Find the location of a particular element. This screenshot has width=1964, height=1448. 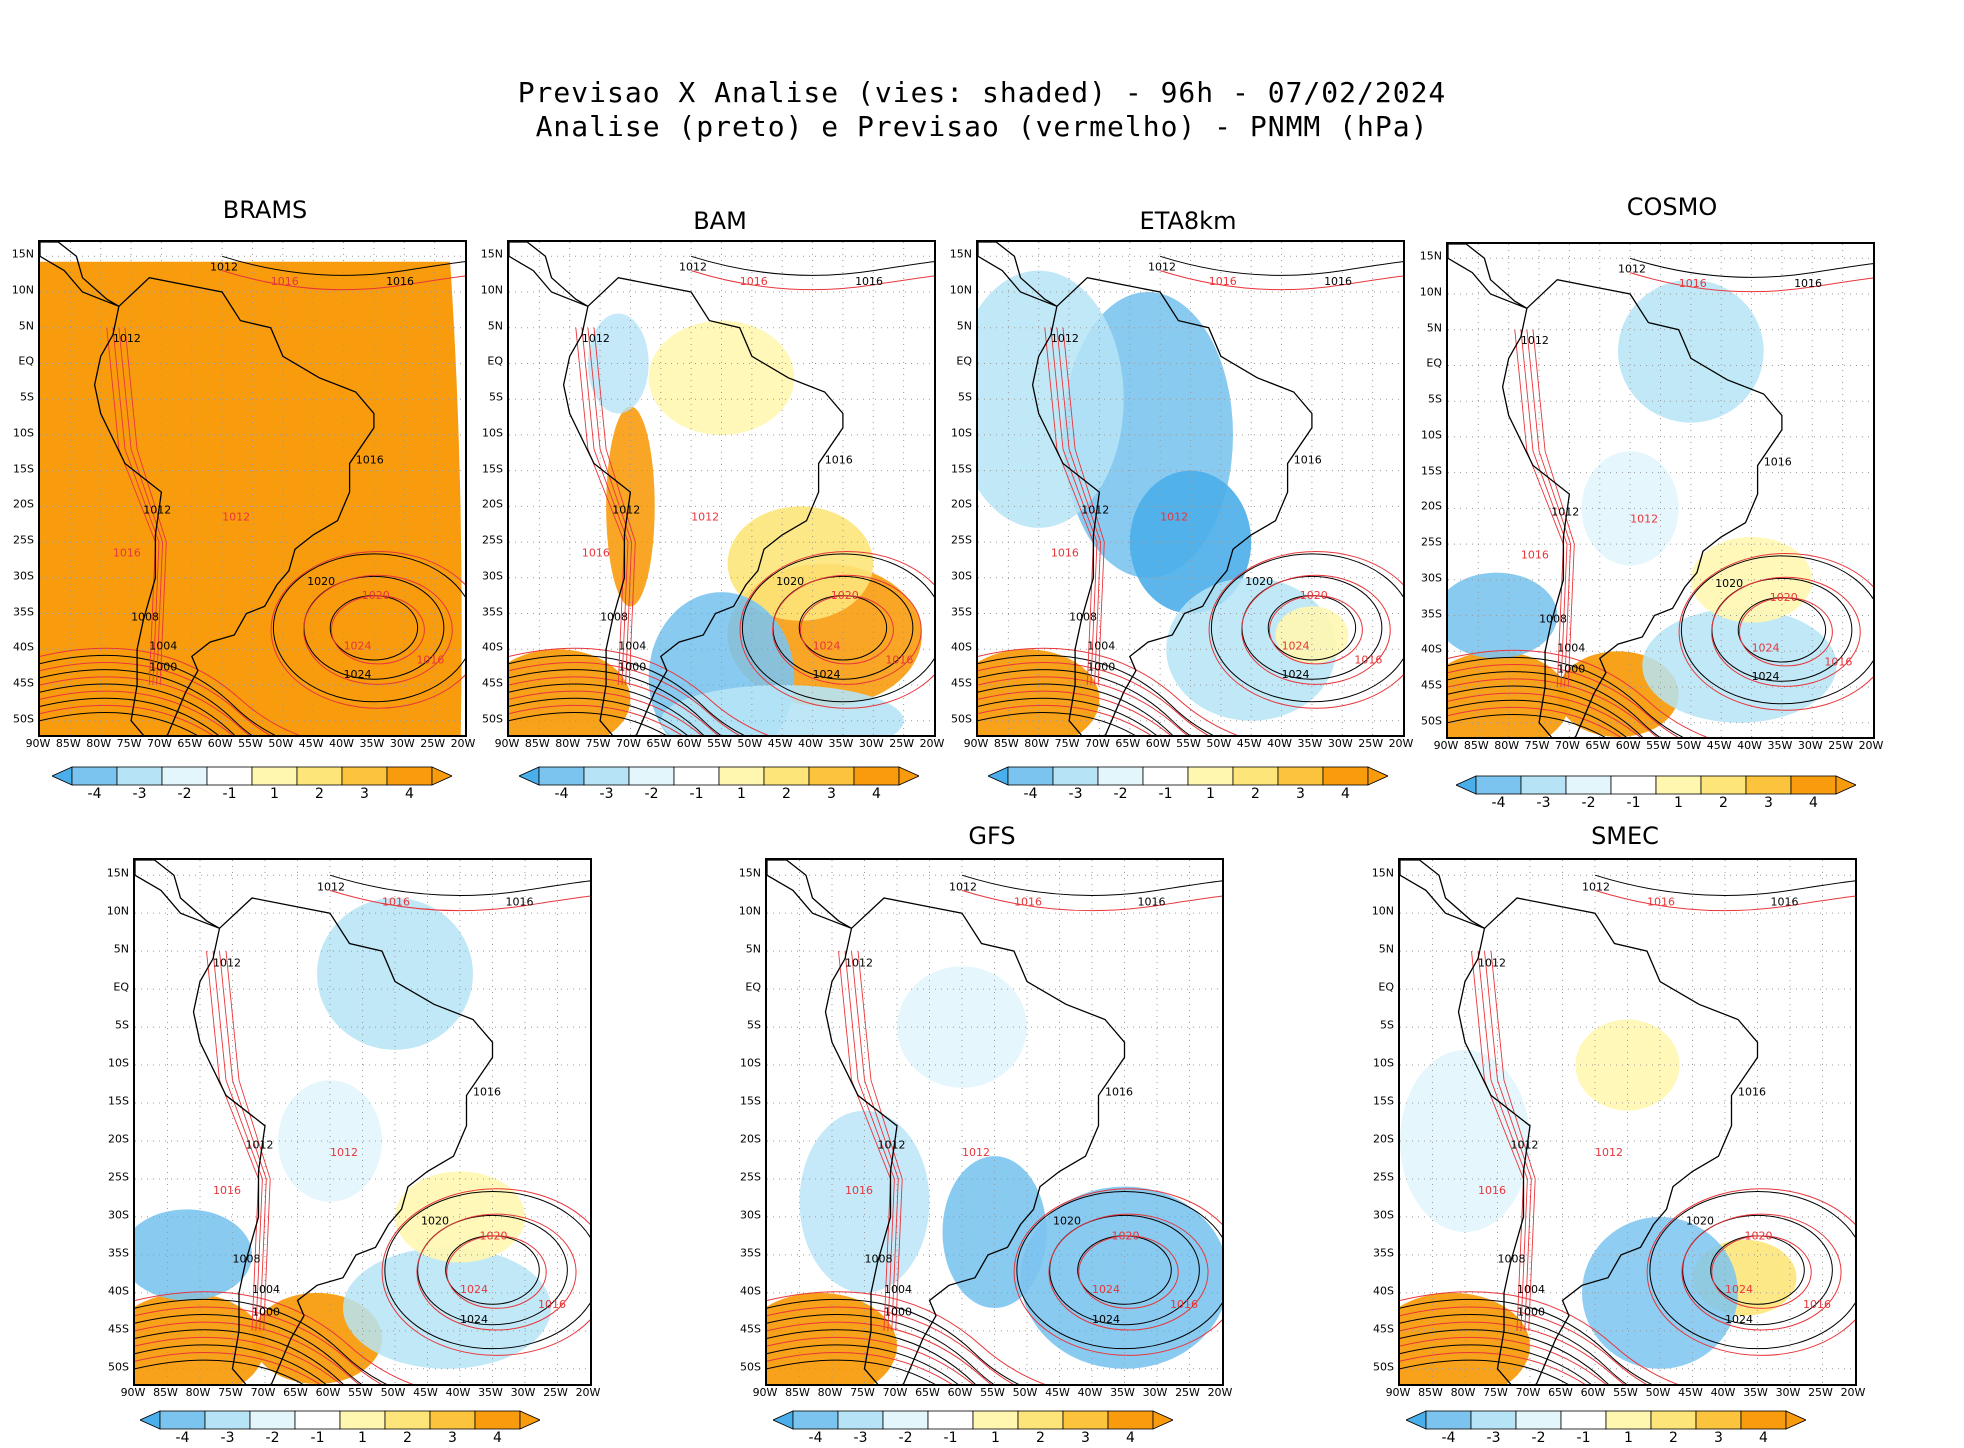

longitude-tick-label: 85W is located at coordinates (1006, 743).